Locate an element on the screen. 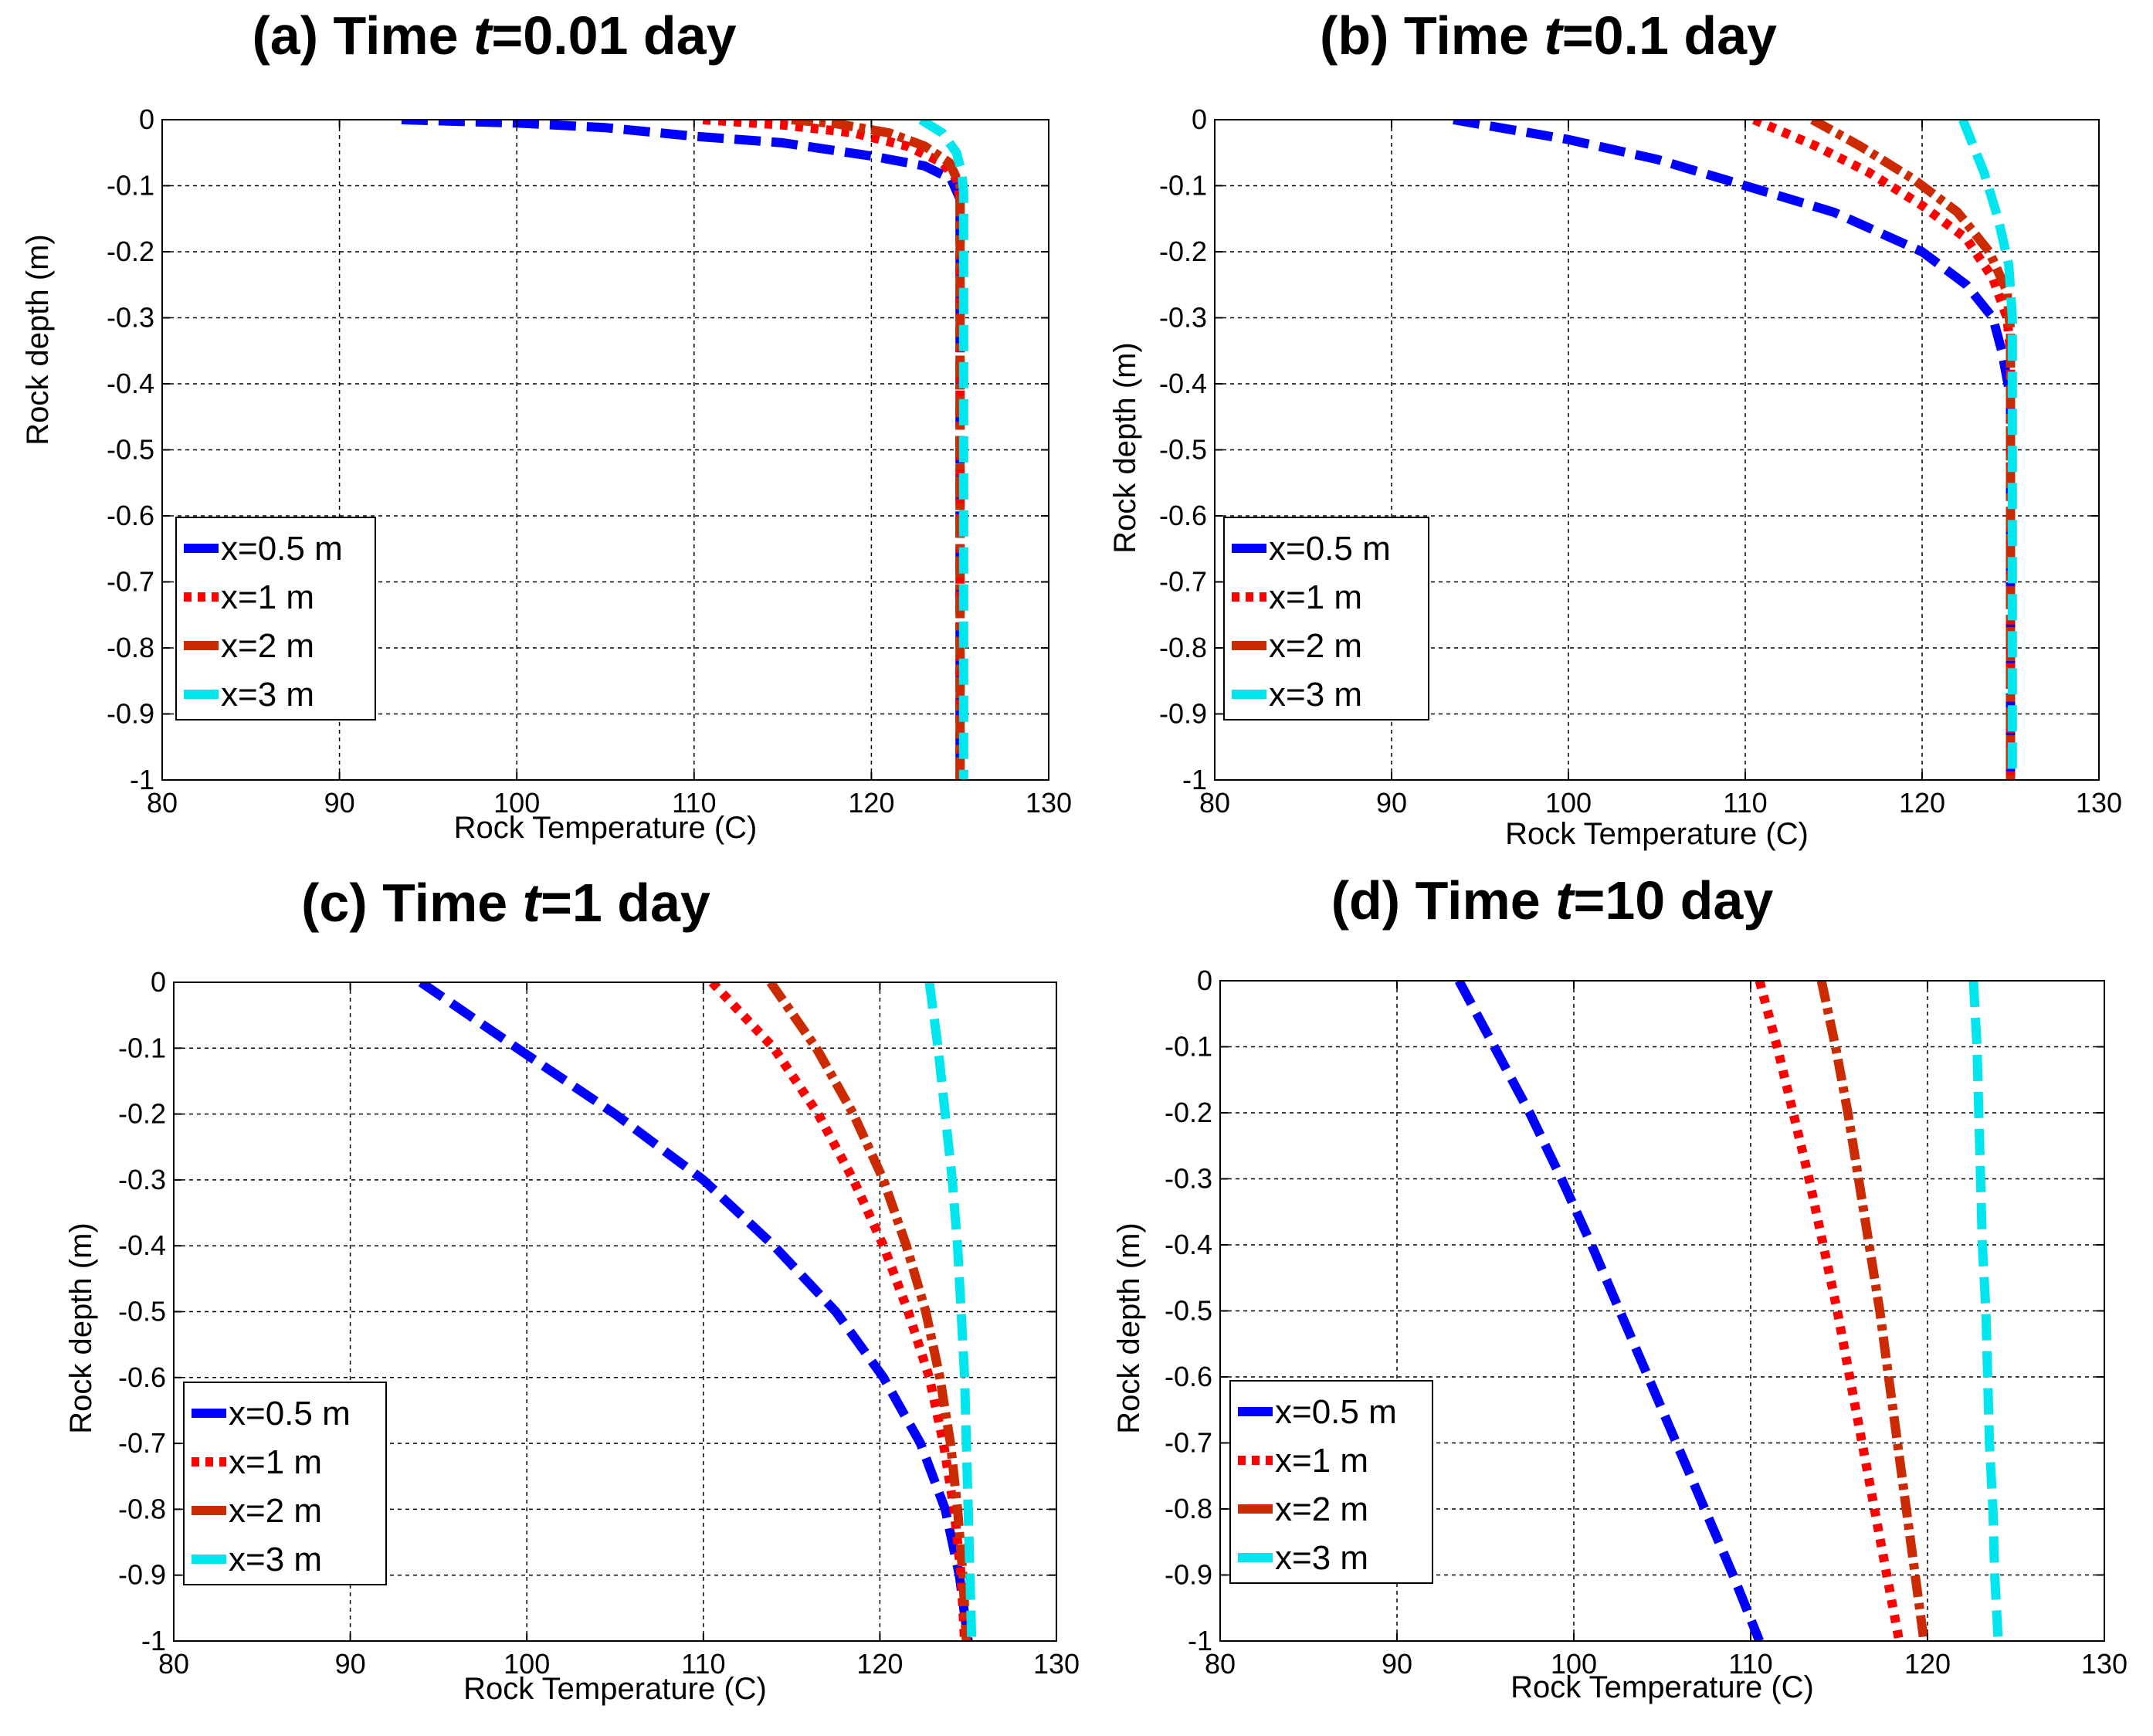 This screenshot has width=2153, height=1736. title-prefix: (b) Time is located at coordinates (1432, 35).